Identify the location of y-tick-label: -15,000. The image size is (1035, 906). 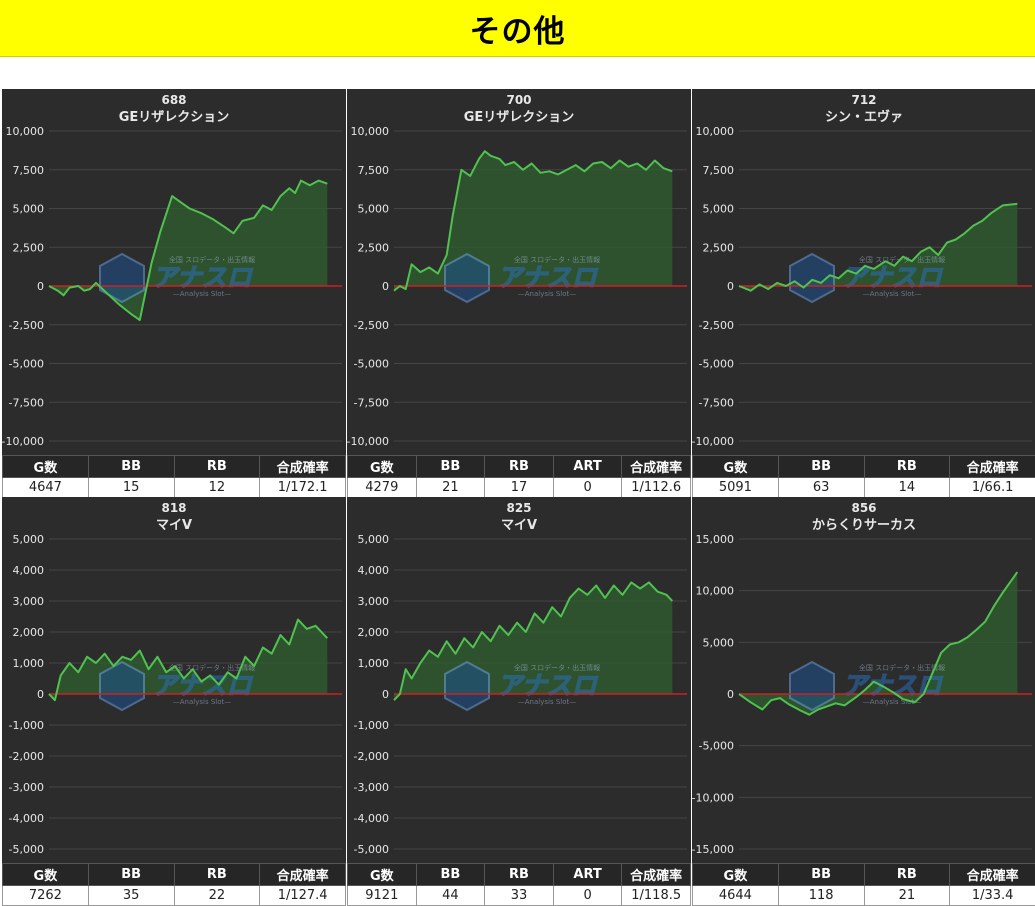
(713, 849).